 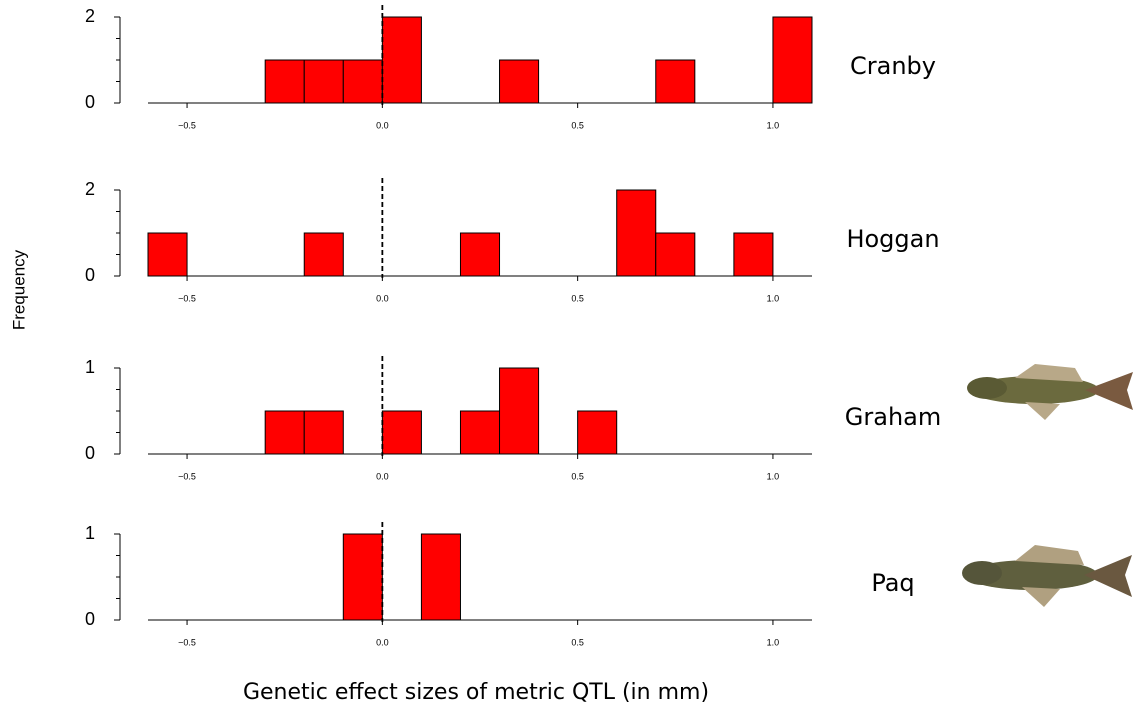 What do you see at coordinates (1050, 392) in the screenshot?
I see `fish-graham` at bounding box center [1050, 392].